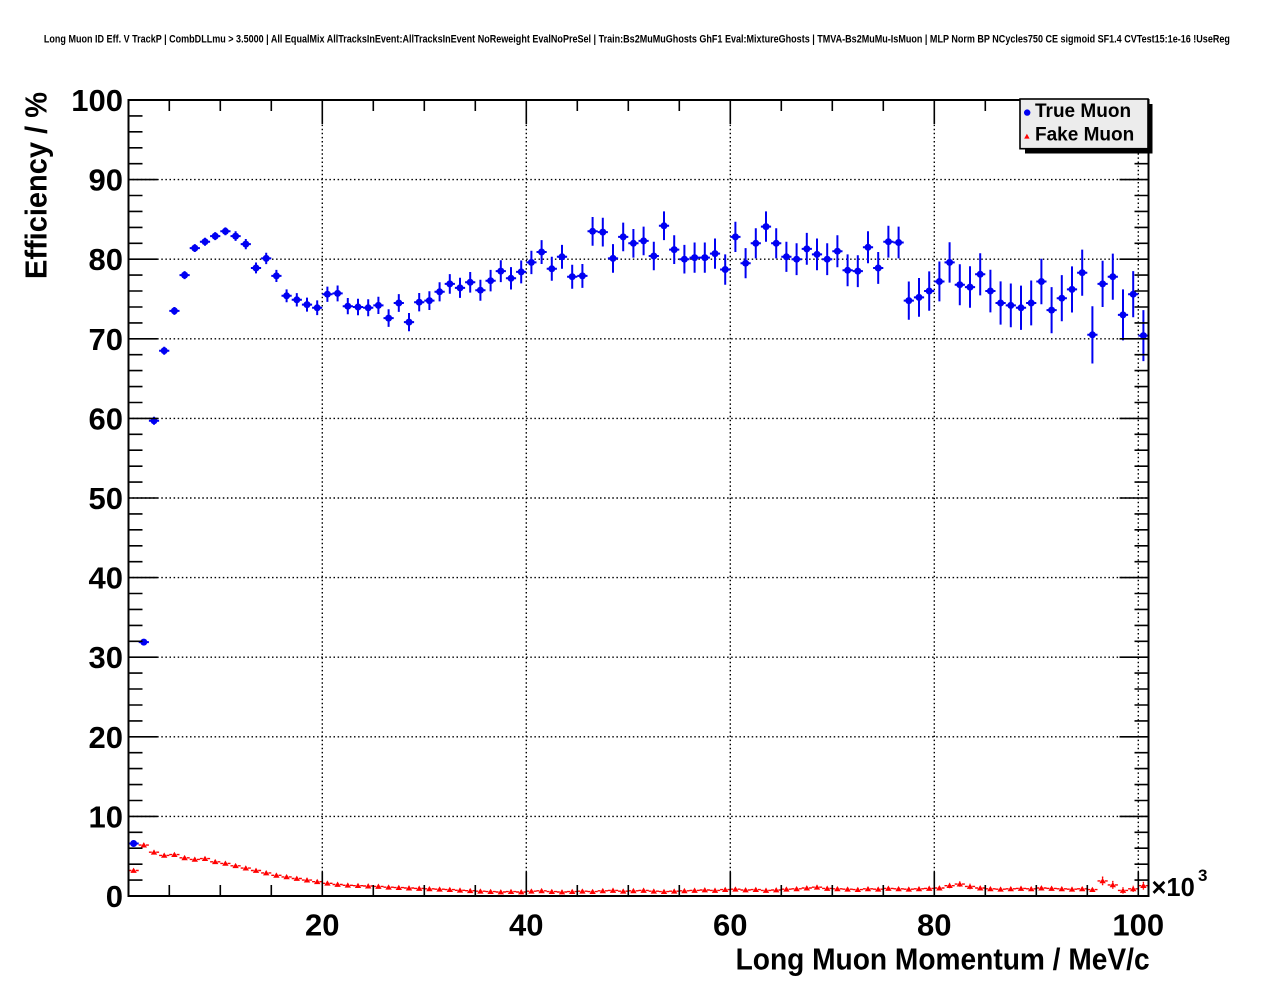 The image size is (1276, 1001). I want to click on svg-text: Fake Muon, so click(1084, 134).